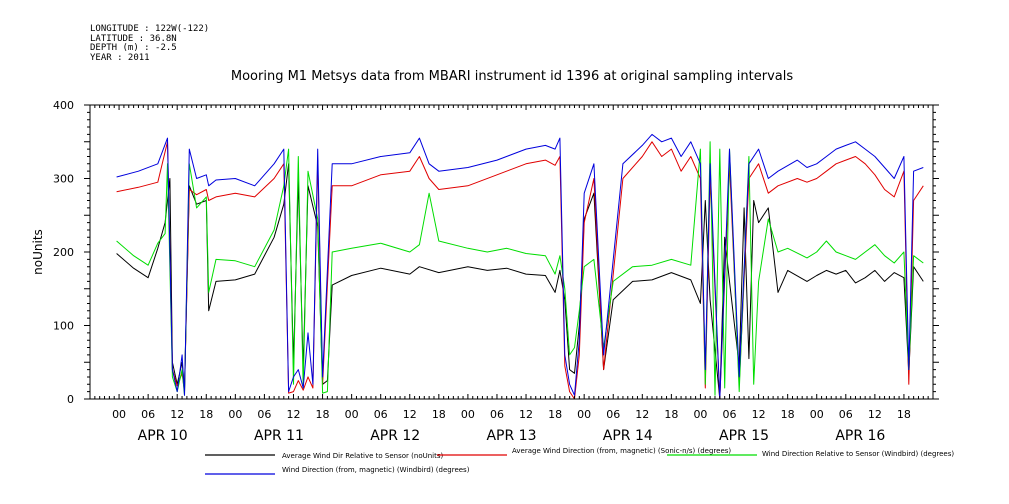  I want to click on y-tick-label: 100, so click(63, 326).